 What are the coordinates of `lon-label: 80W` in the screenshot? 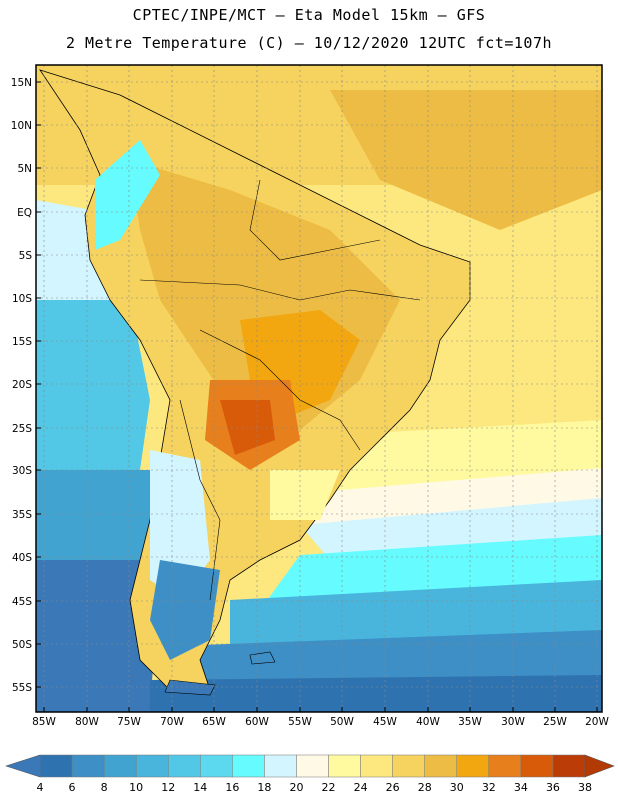 It's located at (87, 722).